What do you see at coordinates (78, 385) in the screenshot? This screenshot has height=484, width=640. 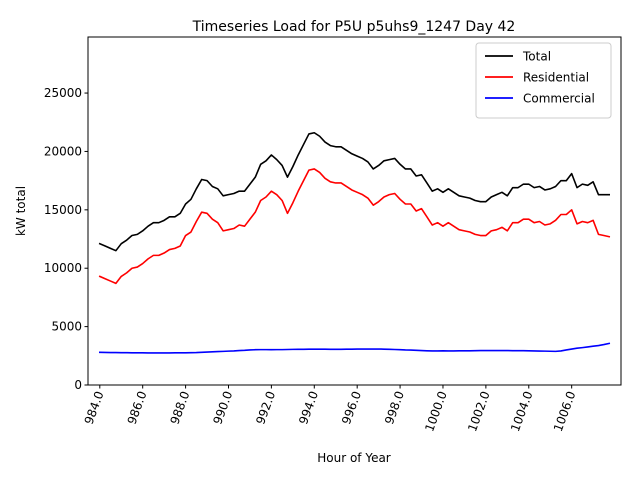 I see `y-tick-label: 0` at bounding box center [78, 385].